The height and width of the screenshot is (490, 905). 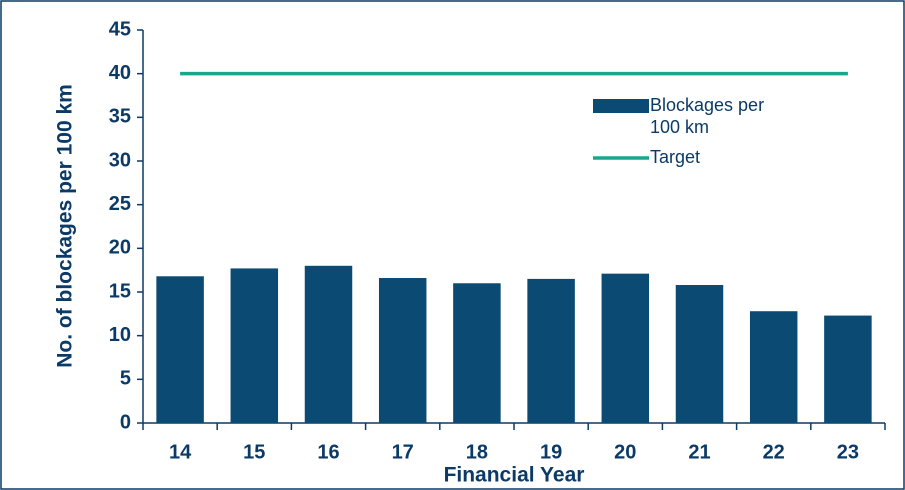 What do you see at coordinates (477, 452) in the screenshot?
I see `x-tick-label: 18` at bounding box center [477, 452].